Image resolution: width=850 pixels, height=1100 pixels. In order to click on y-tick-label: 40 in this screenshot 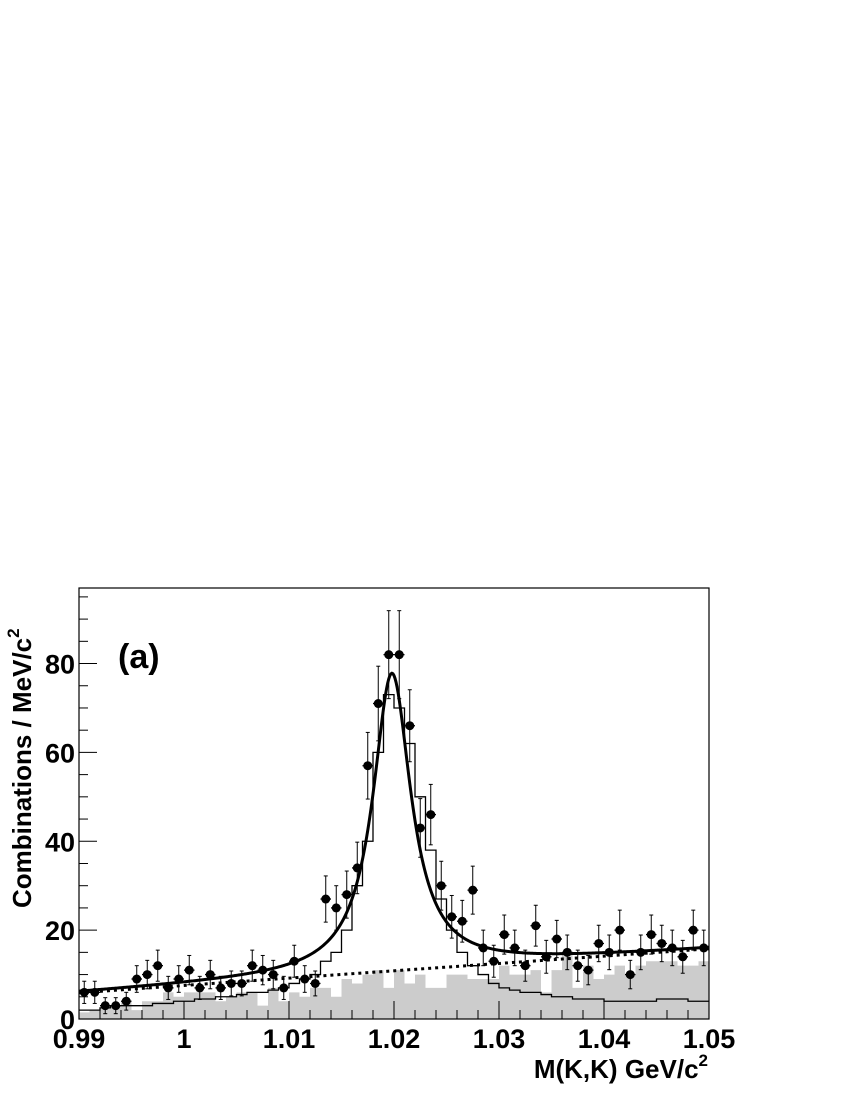, I will do `click(60, 842)`.